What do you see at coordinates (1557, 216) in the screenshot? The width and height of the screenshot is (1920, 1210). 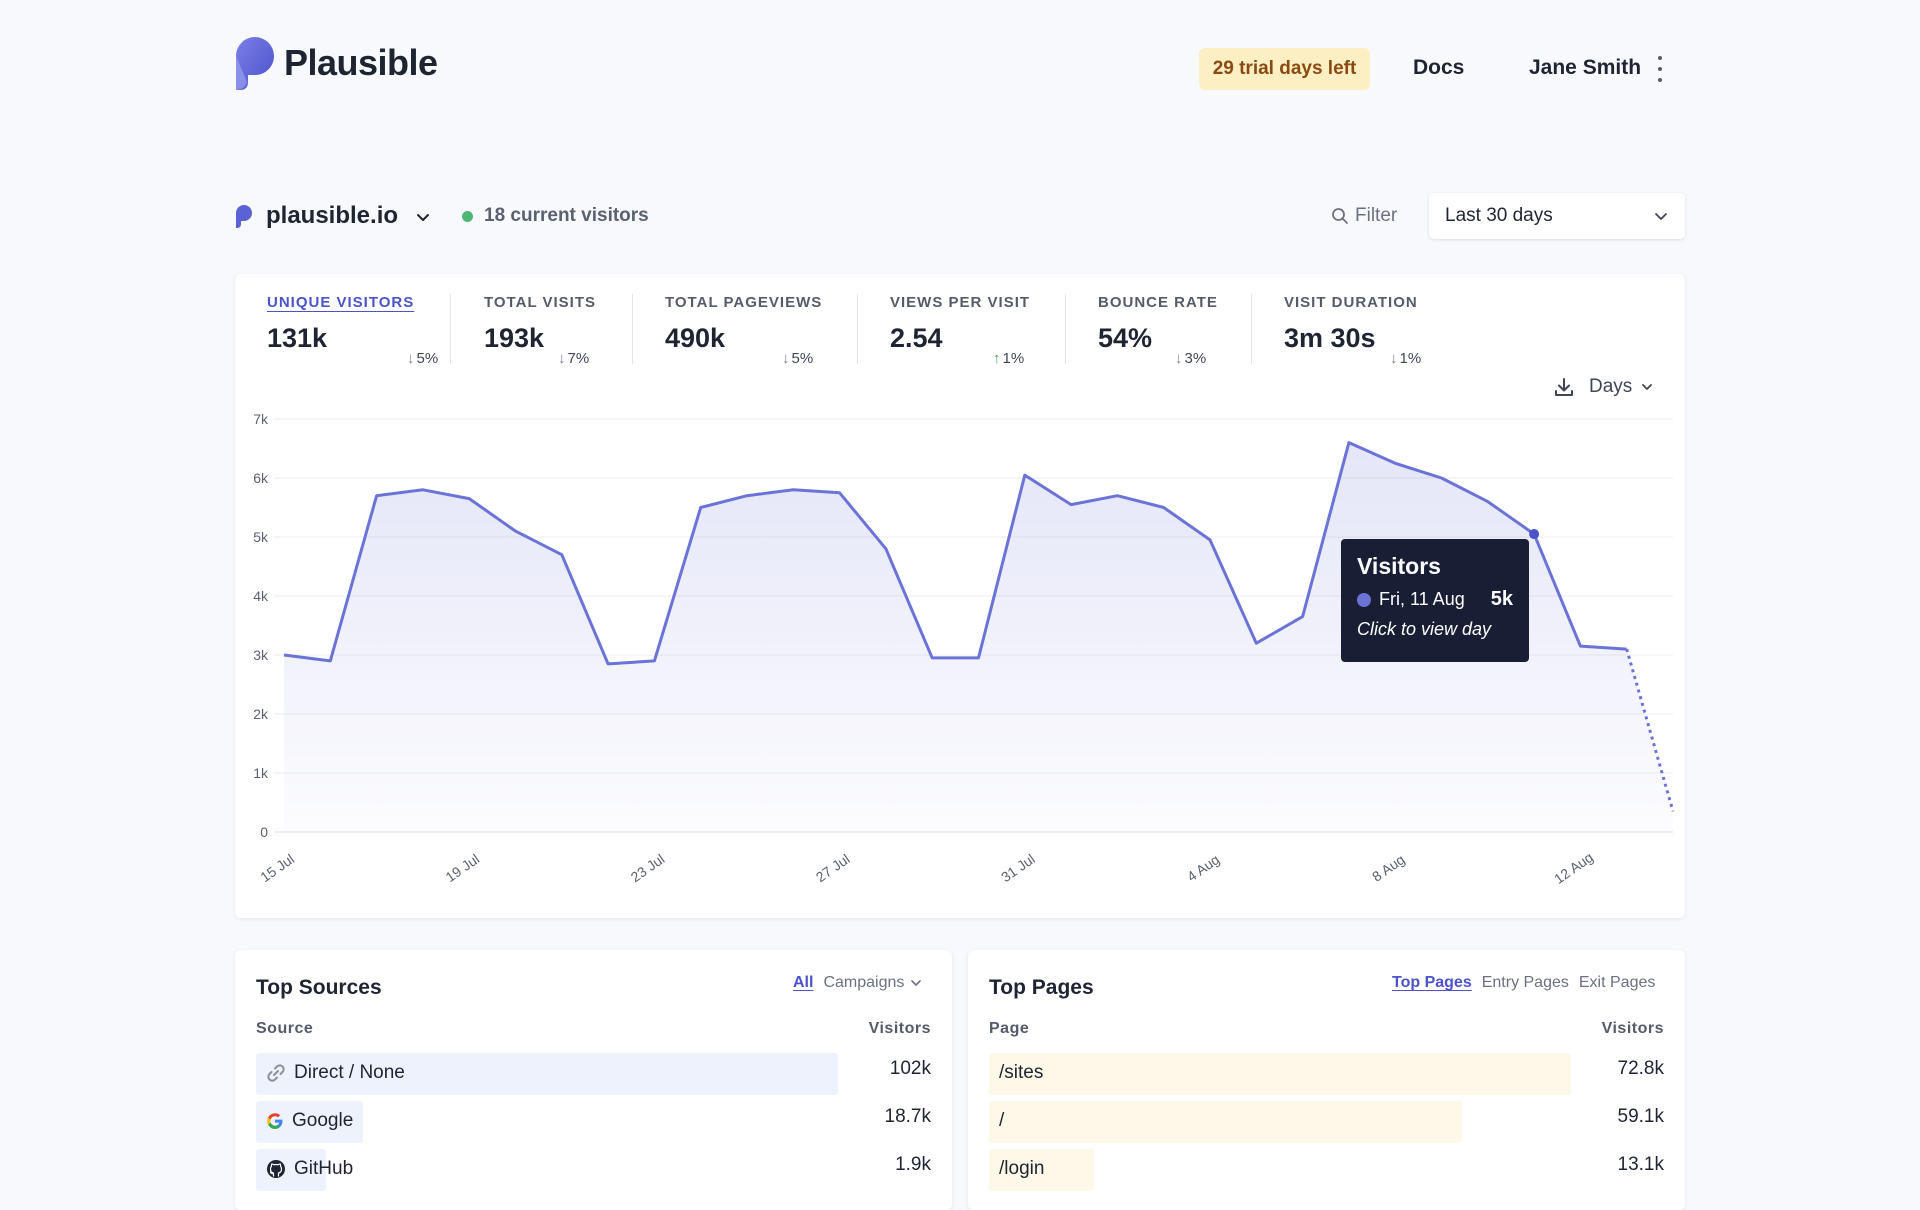 I see `date-range-select: Last 30 days` at bounding box center [1557, 216].